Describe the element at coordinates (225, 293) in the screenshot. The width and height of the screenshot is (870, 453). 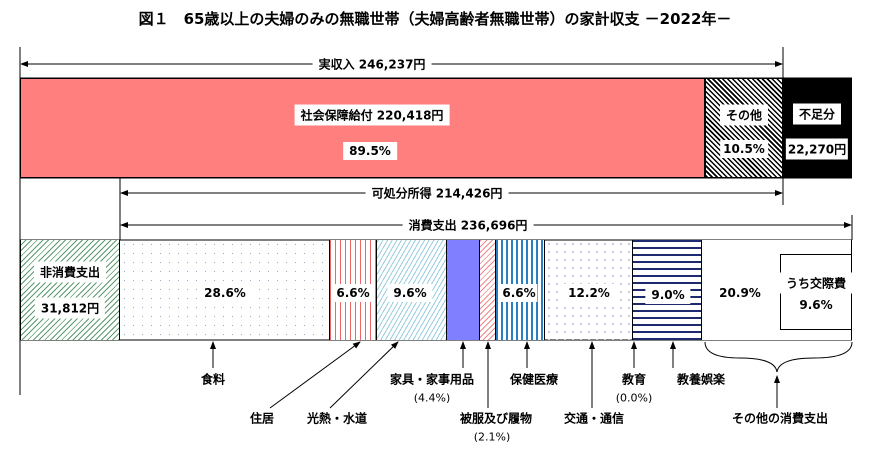
I see `food-pct: 28.6%` at that location.